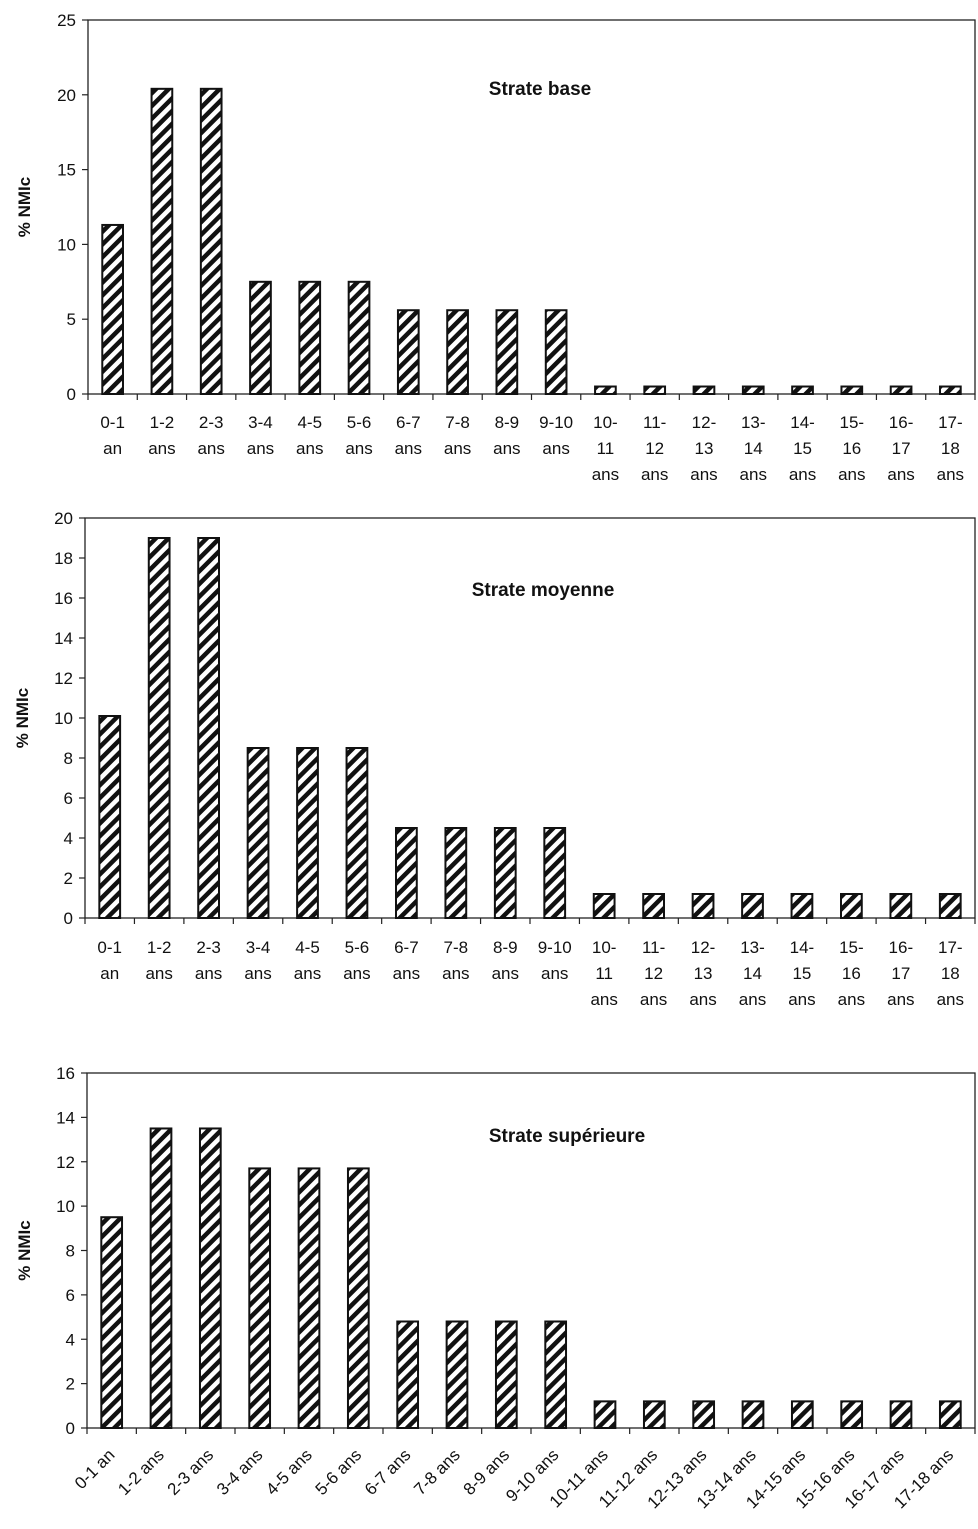 The width and height of the screenshot is (978, 1529). What do you see at coordinates (753, 448) in the screenshot?
I see `x-category-label: 13-14 ans` at bounding box center [753, 448].